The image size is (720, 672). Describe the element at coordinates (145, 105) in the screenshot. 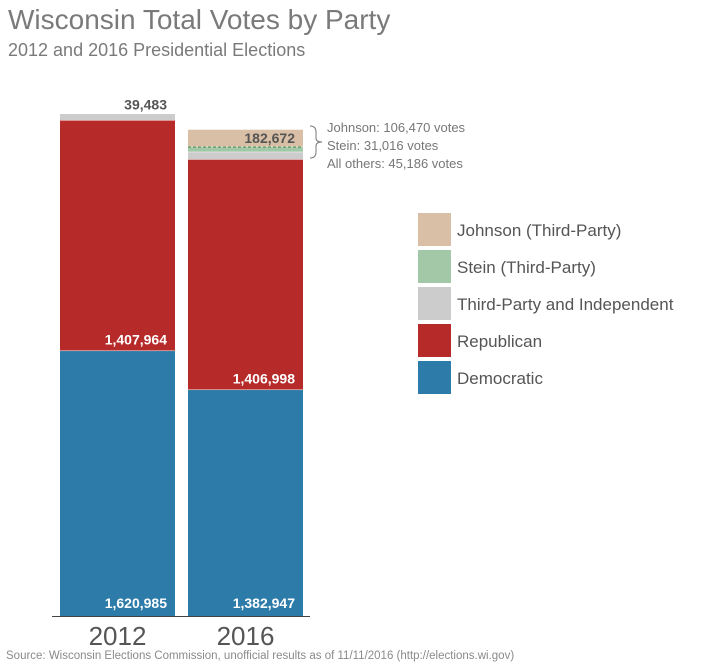

I see `label-2012-third-party-total: 39,483` at that location.